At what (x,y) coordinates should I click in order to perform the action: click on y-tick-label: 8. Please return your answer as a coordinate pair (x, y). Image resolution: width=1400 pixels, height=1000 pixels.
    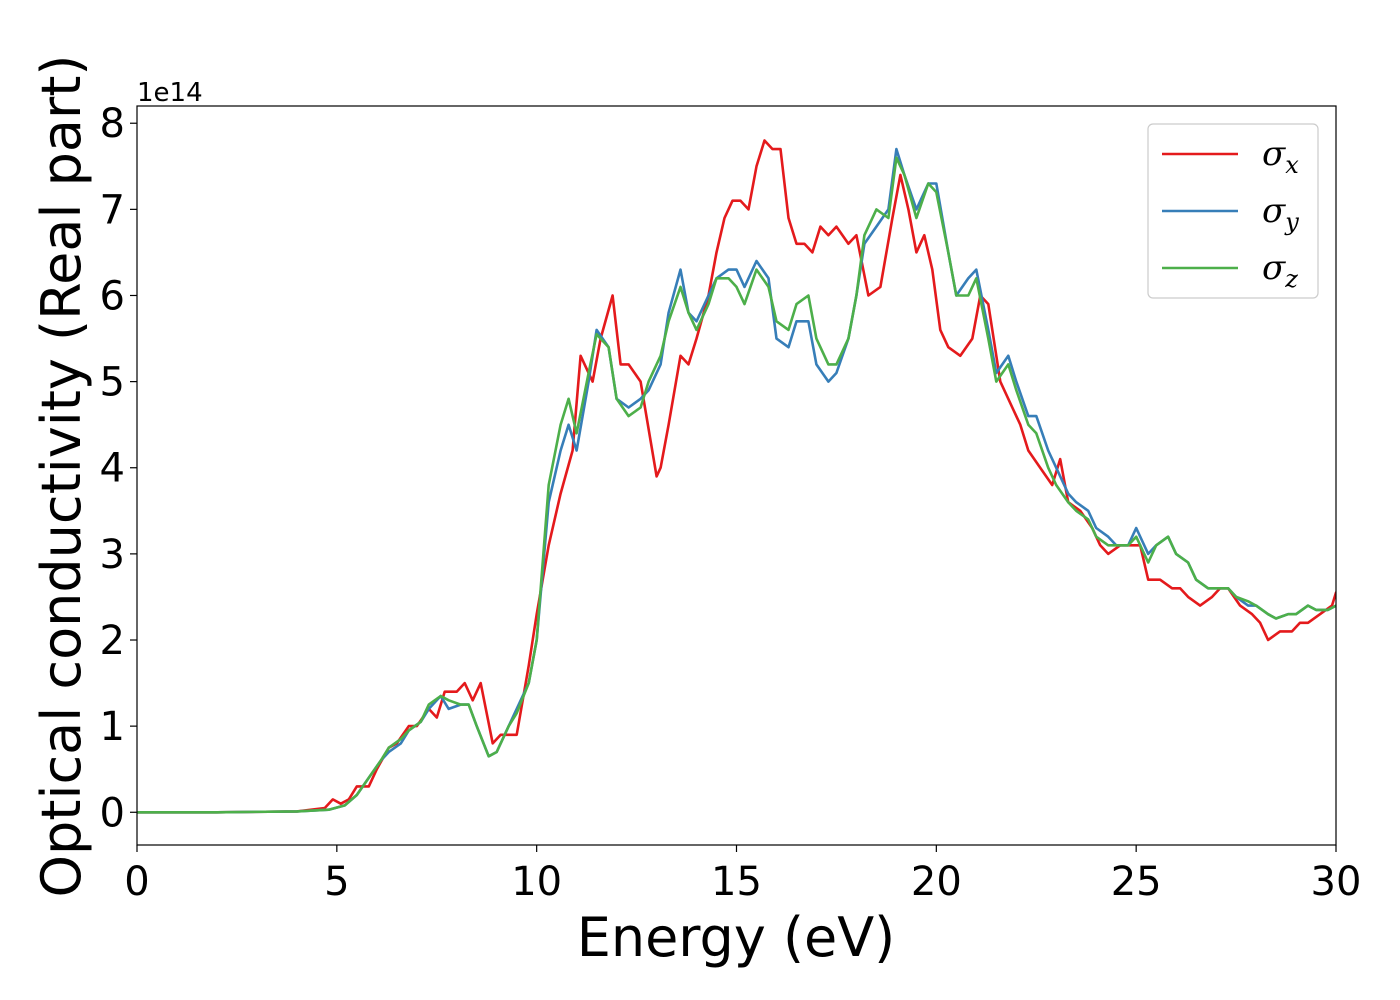
    Looking at the image, I should click on (112, 124).